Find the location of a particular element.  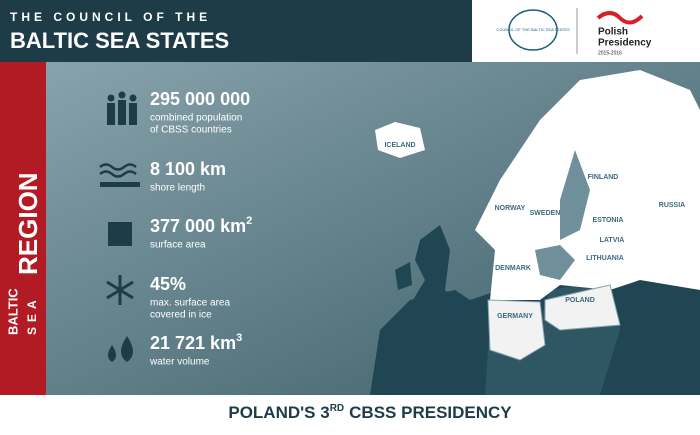

stat-label: covered in ice is located at coordinates (181, 315).